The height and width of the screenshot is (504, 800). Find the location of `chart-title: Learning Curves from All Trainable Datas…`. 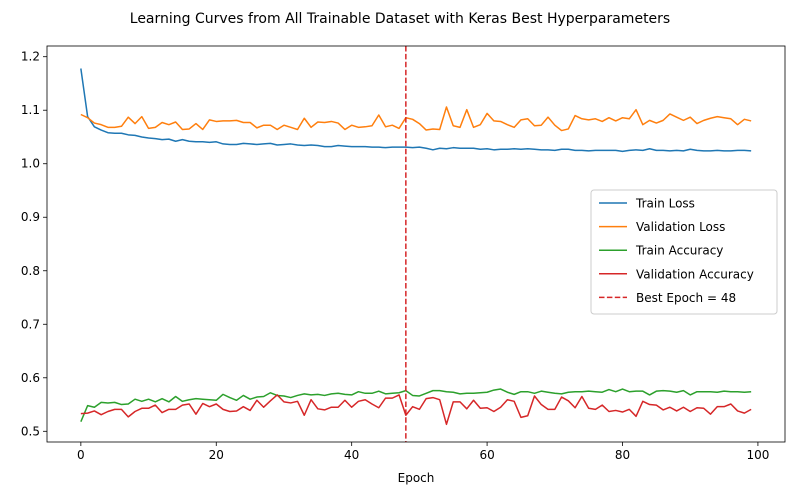

chart-title: Learning Curves from All Trainable Datas… is located at coordinates (400, 19).